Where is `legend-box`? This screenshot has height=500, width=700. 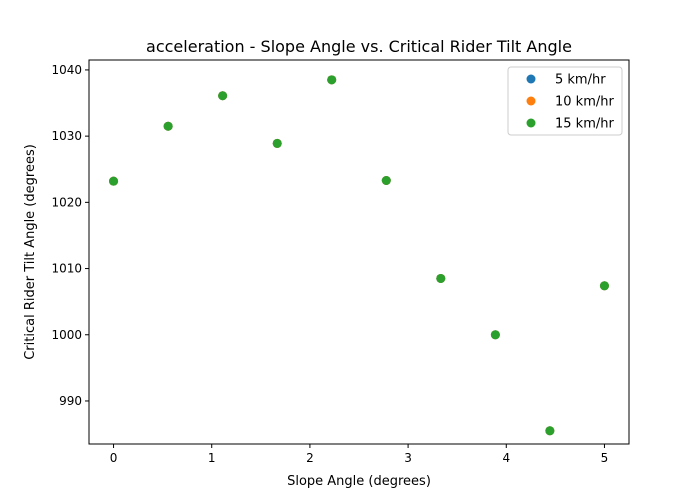 legend-box is located at coordinates (565, 101).